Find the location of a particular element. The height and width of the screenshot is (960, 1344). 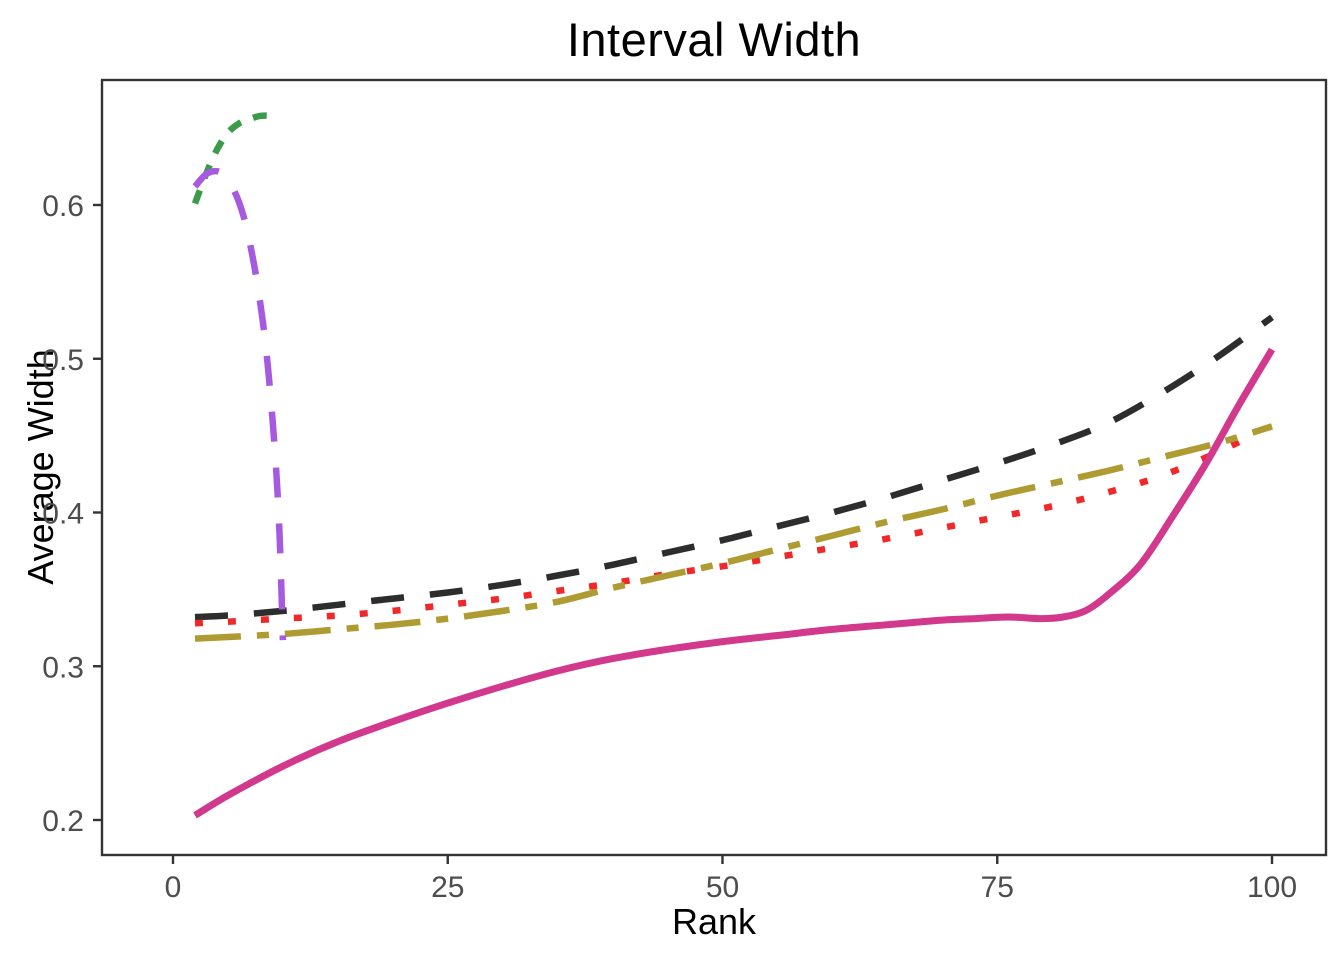

y-tick-label: 0.3 is located at coordinates (63, 667).